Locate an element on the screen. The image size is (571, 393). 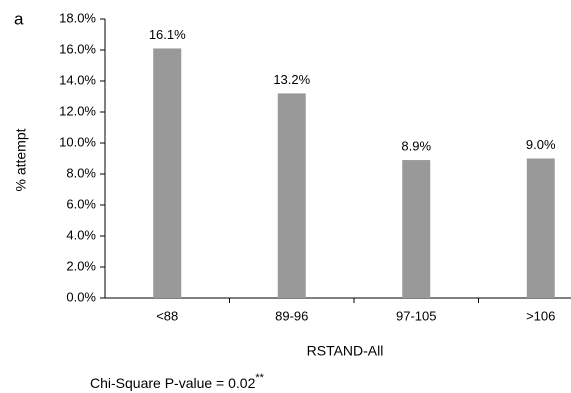
x-tick-label: 97-105 is located at coordinates (416, 315).